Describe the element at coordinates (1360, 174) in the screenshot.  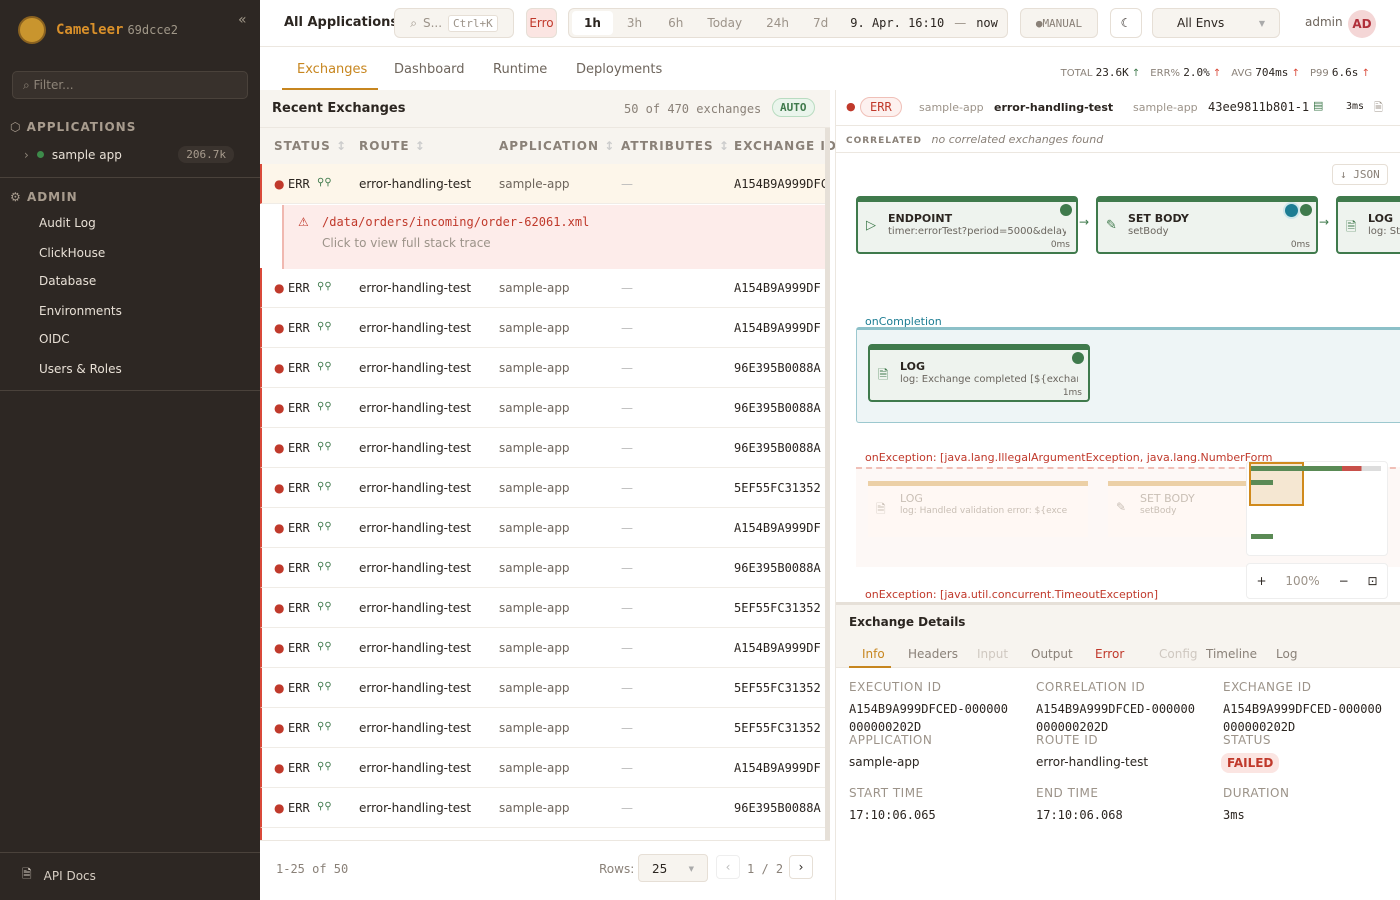
I see `json-export-button: ↓ JSON` at that location.